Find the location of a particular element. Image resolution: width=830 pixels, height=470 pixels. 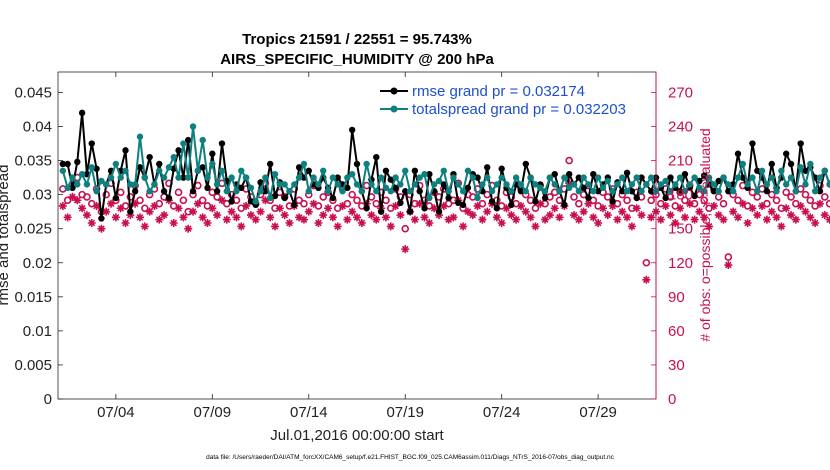

left-tick-label: 0.035 is located at coordinates (33, 161).